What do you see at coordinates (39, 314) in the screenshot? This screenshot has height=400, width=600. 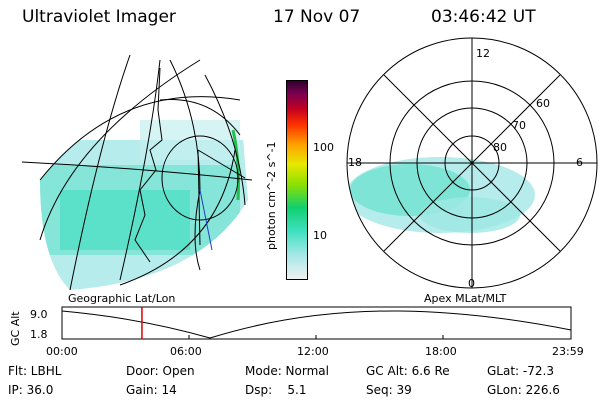 I see `altitude-ytick-9: 9.0` at bounding box center [39, 314].